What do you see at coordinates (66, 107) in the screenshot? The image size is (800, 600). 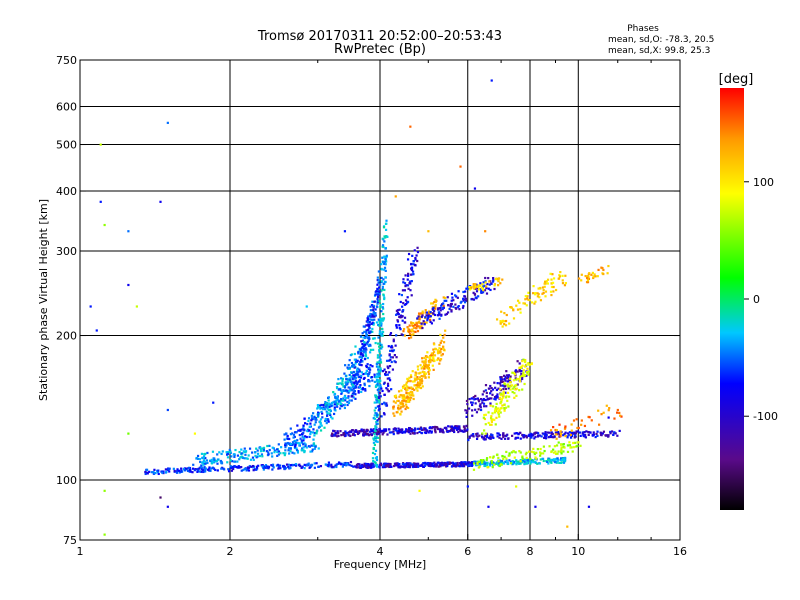 I see `y-tick-label: 600` at bounding box center [66, 107].